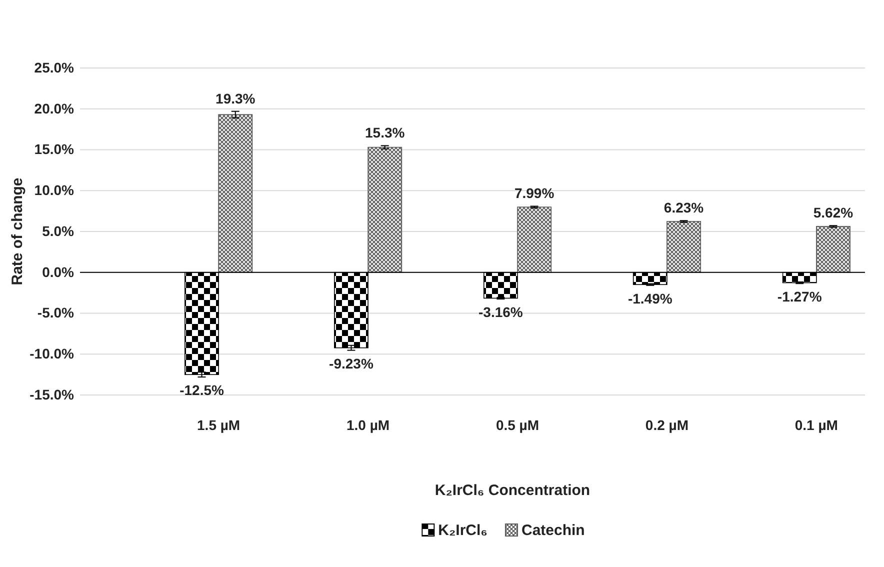 This screenshot has width=884, height=567. I want to click on data-label: 15.3%, so click(385, 132).